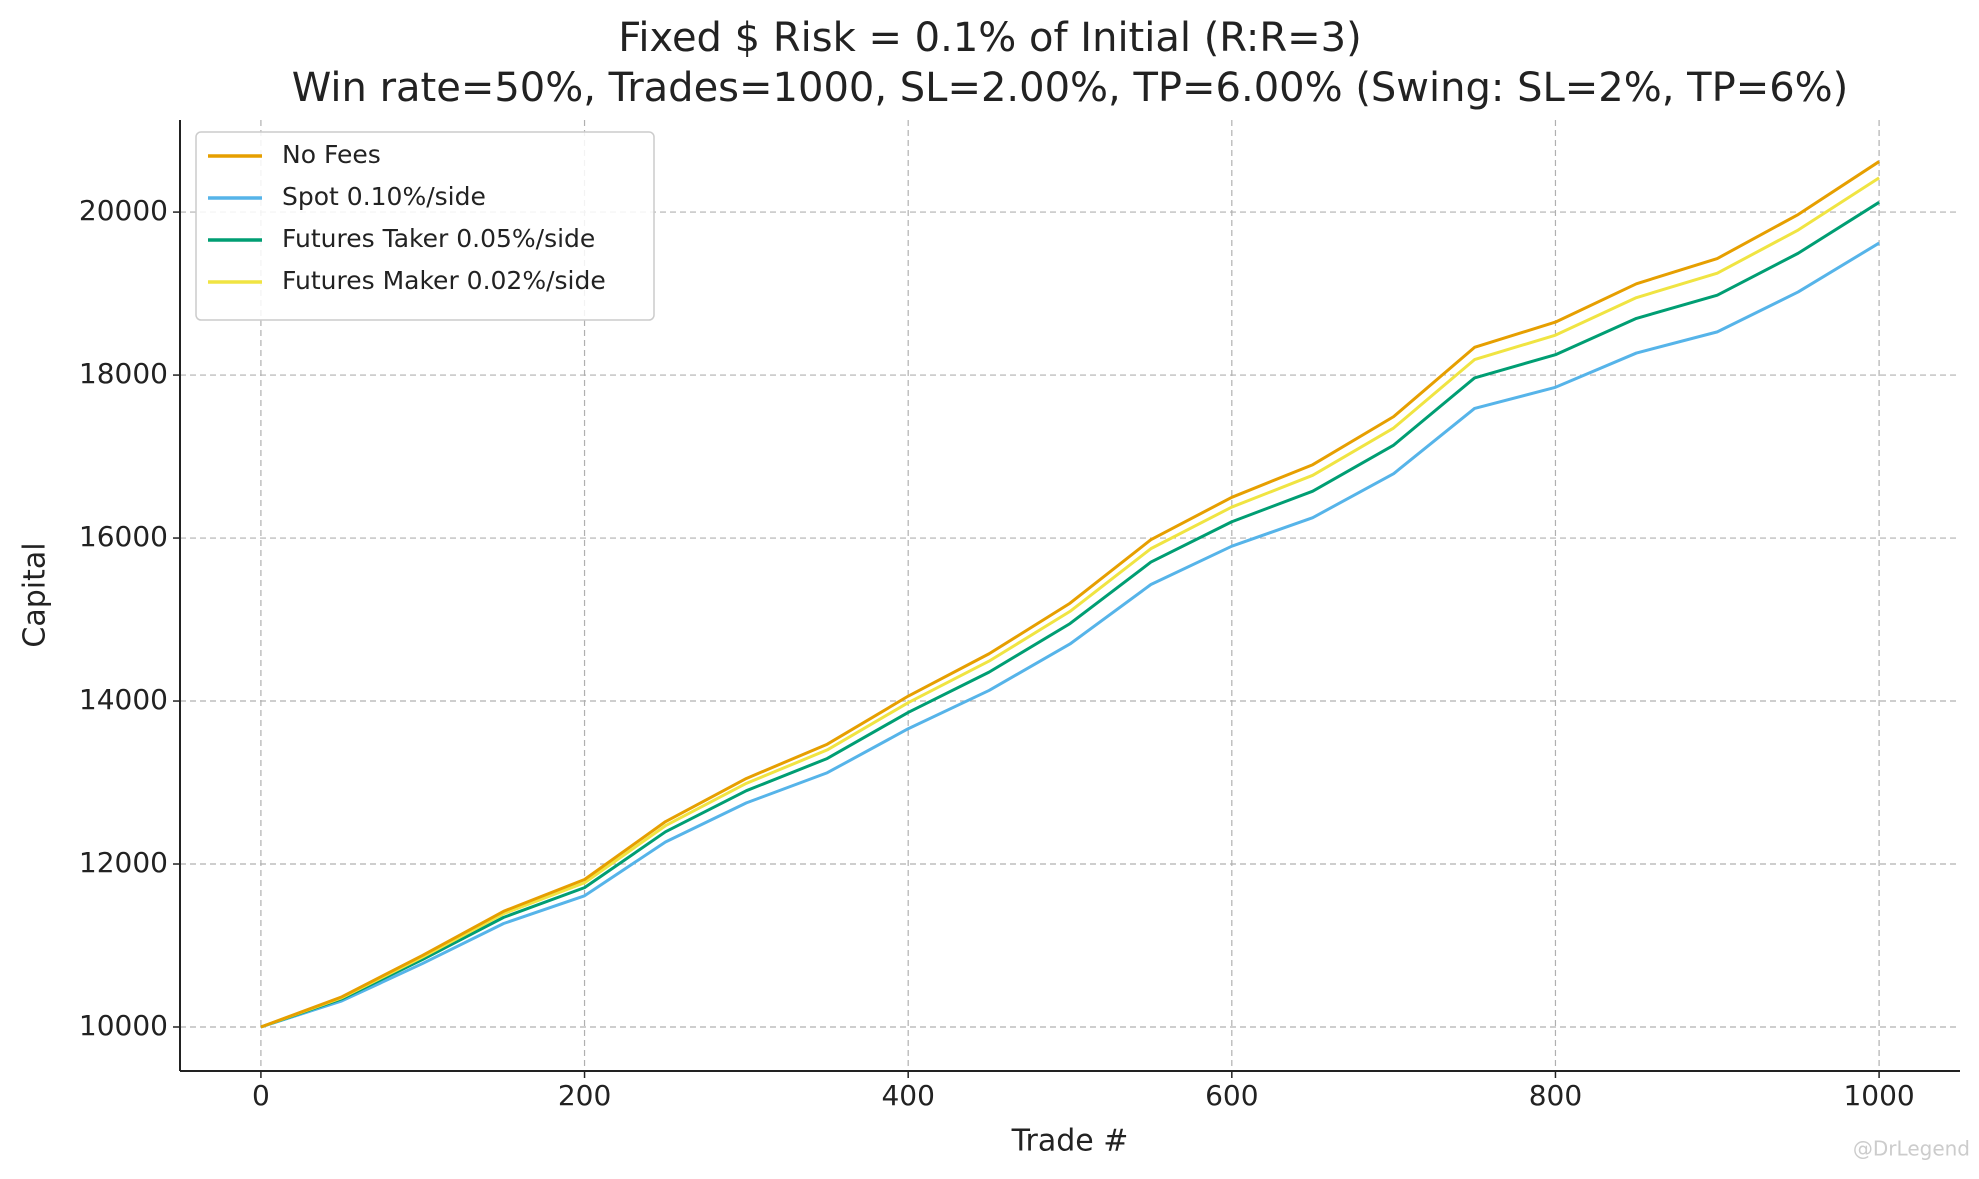  Describe the element at coordinates (1911, 1149) in the screenshot. I see `watermark: @DrLegend` at that location.